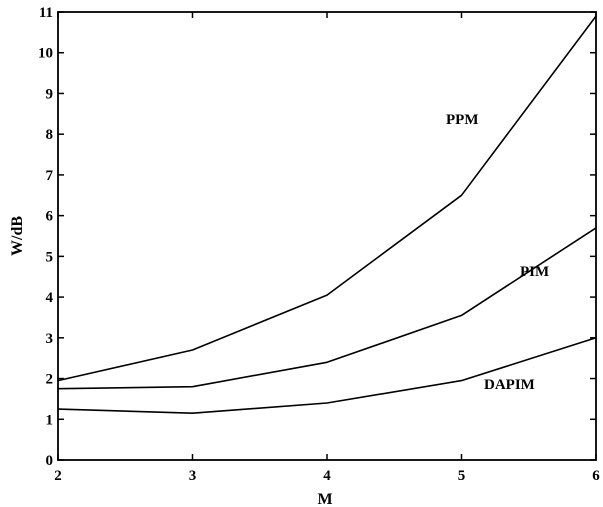 This screenshot has width=603, height=507. Describe the element at coordinates (50, 380) in the screenshot. I see `y-tick-label: 2` at that location.